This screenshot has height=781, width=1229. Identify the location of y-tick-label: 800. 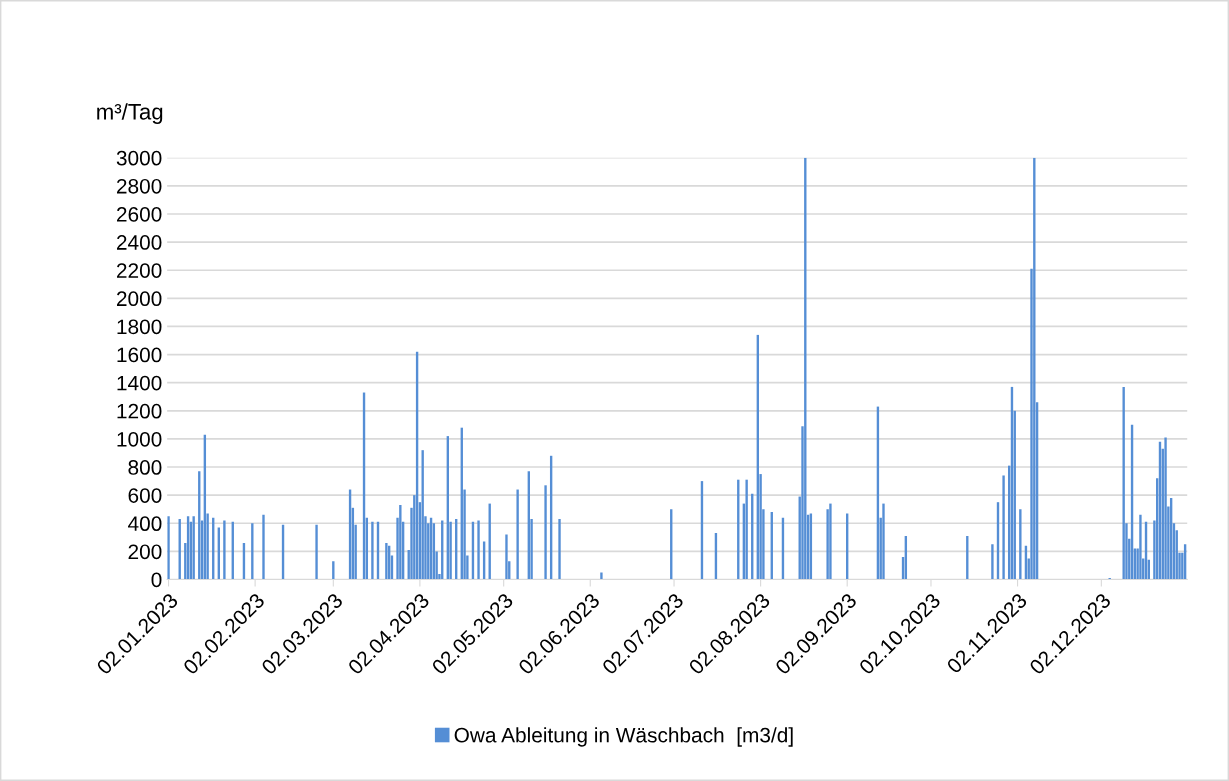
(145, 467).